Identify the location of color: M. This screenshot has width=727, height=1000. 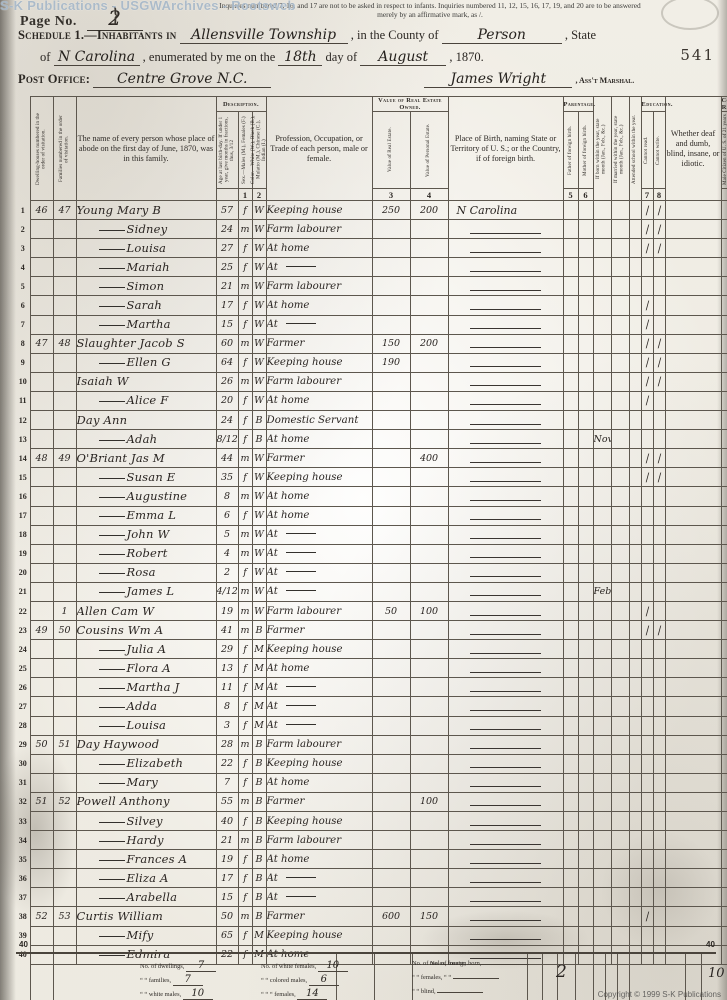
(259, 649).